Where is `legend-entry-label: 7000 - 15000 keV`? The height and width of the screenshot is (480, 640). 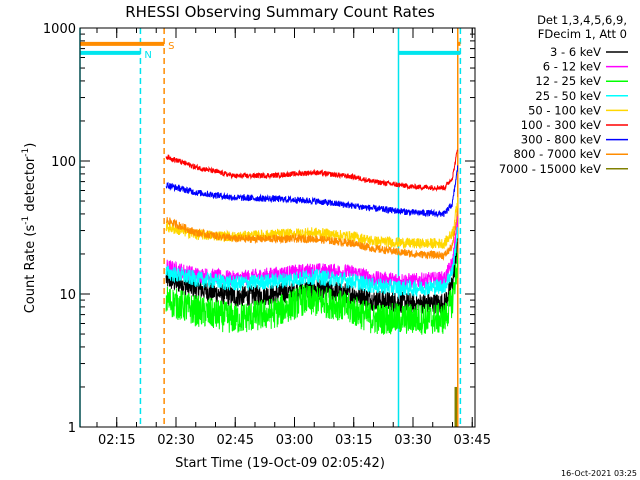
legend-entry-label: 7000 - 15000 keV is located at coordinates (550, 169).